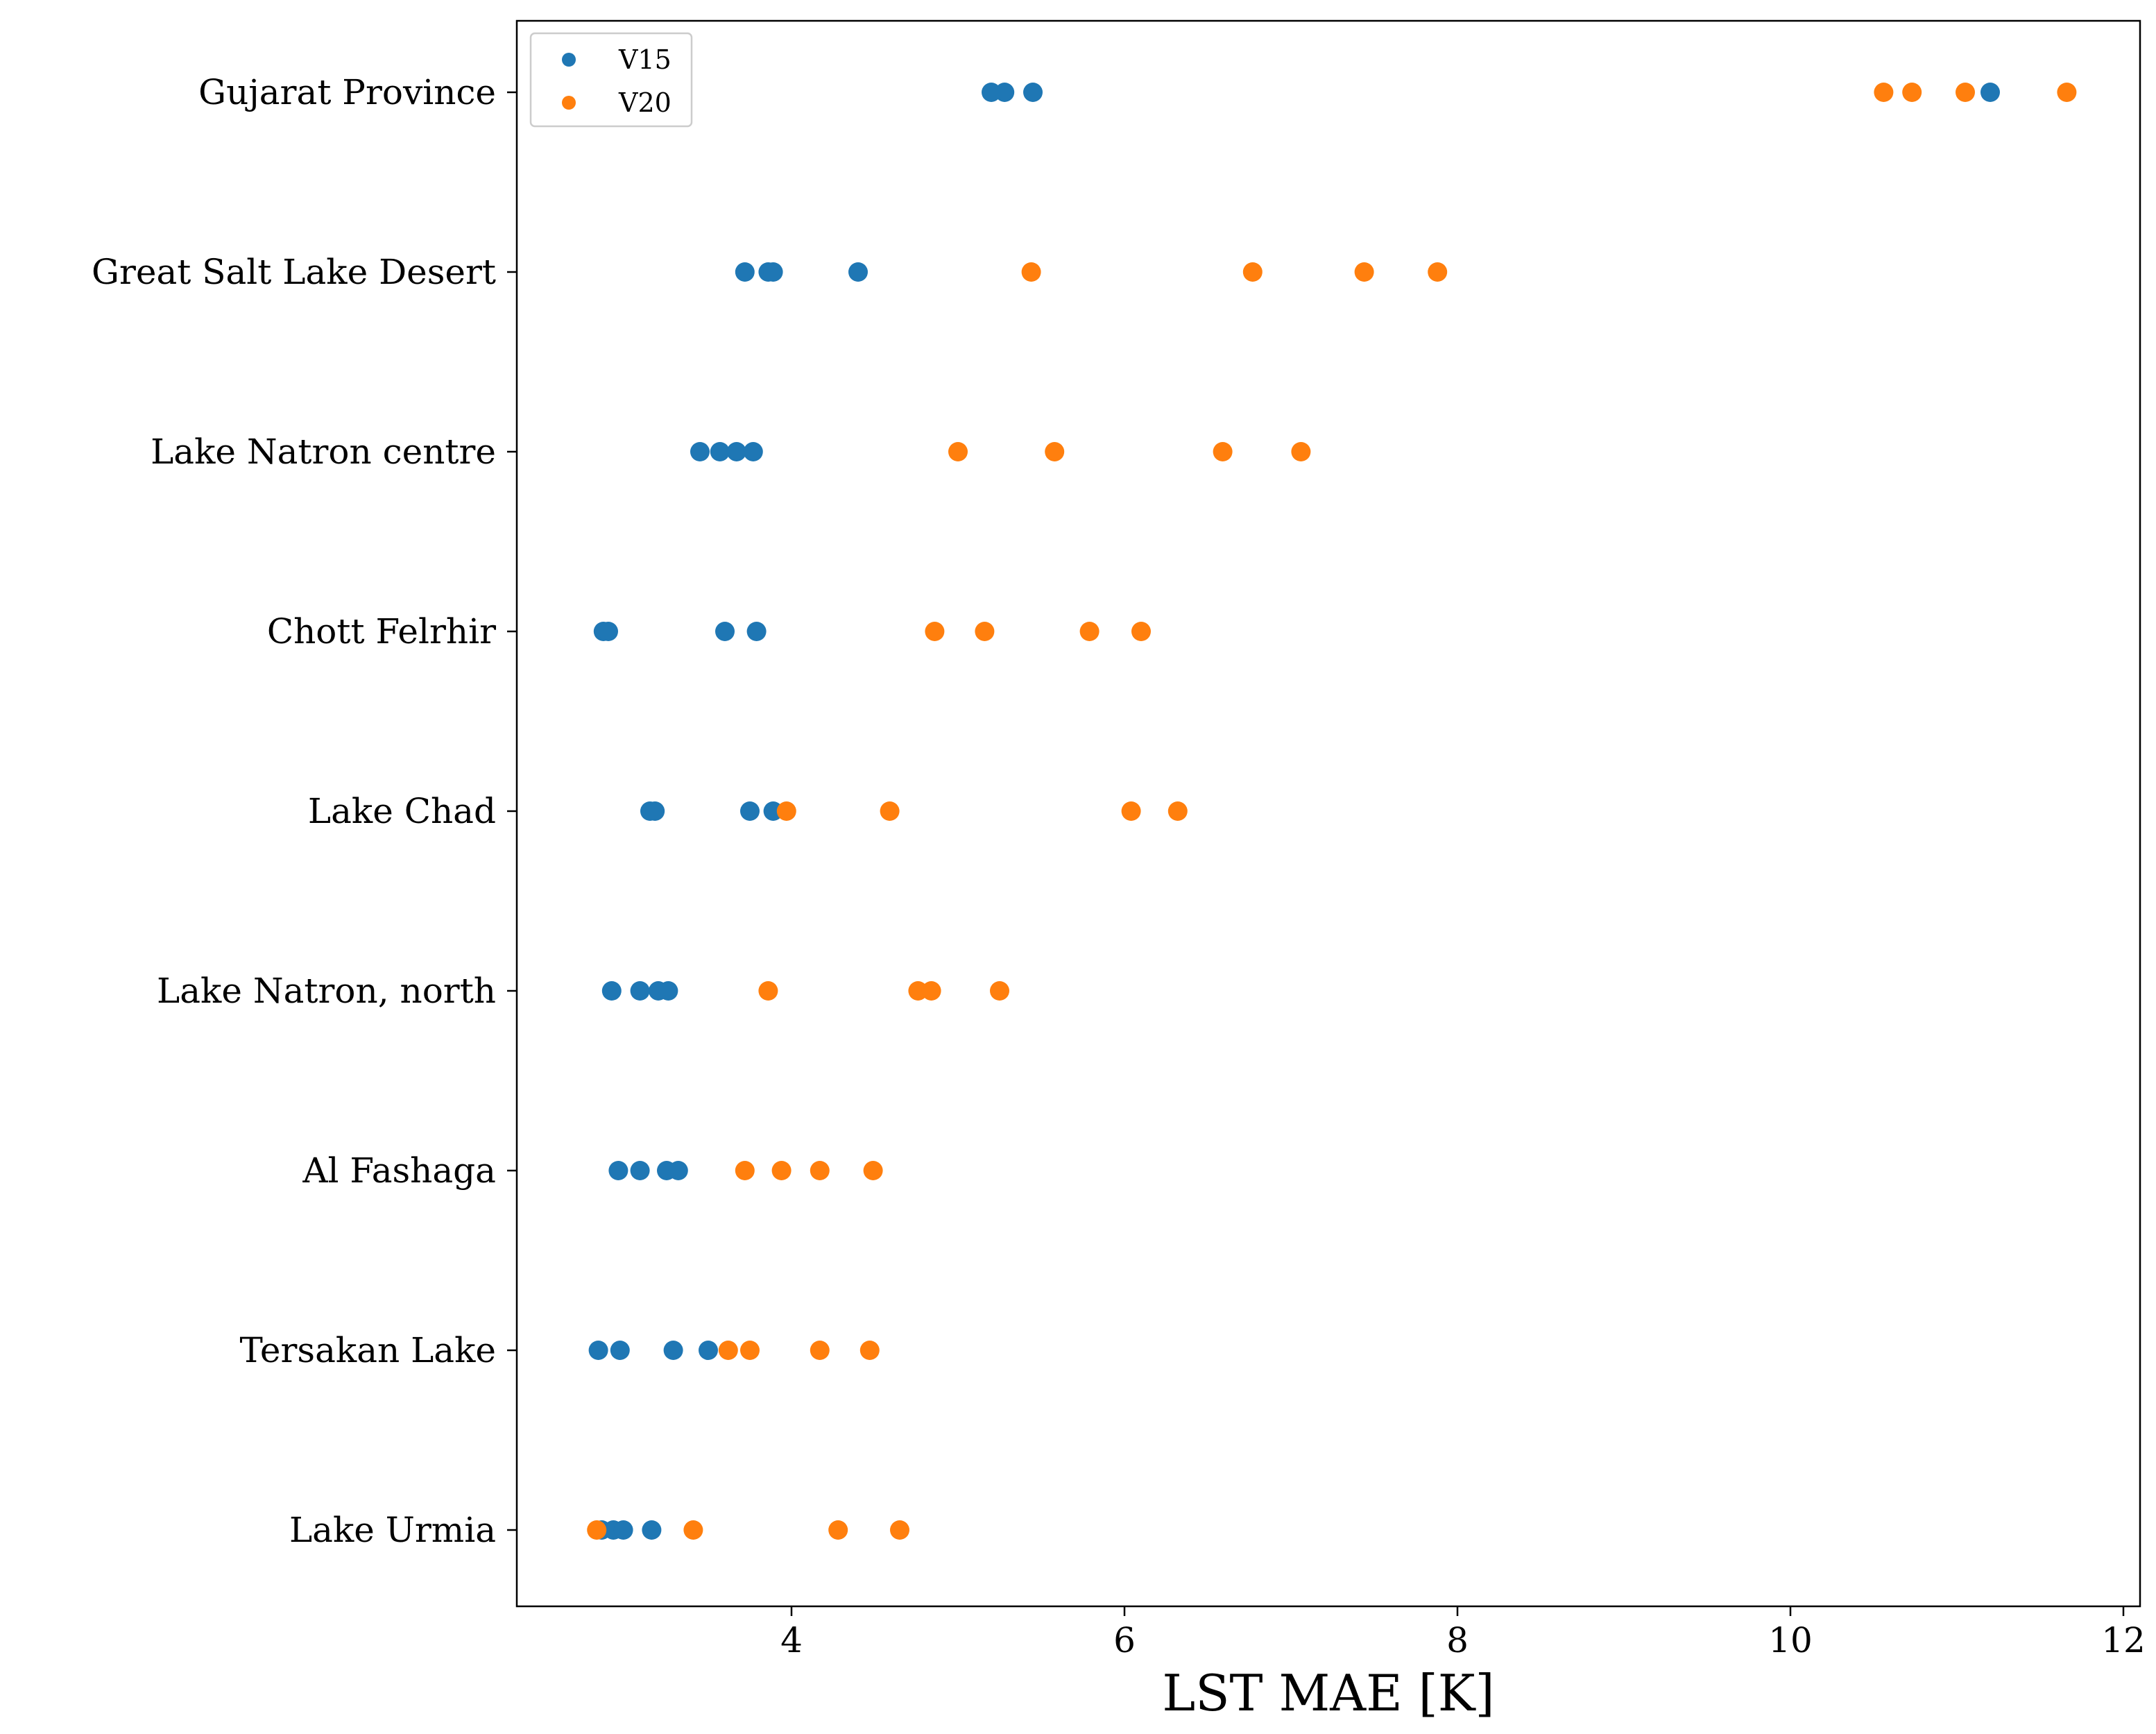 The image size is (2156, 1734). Describe the element at coordinates (294, 272) in the screenshot. I see `y-tick-label: Great Salt Lake Desert` at that location.